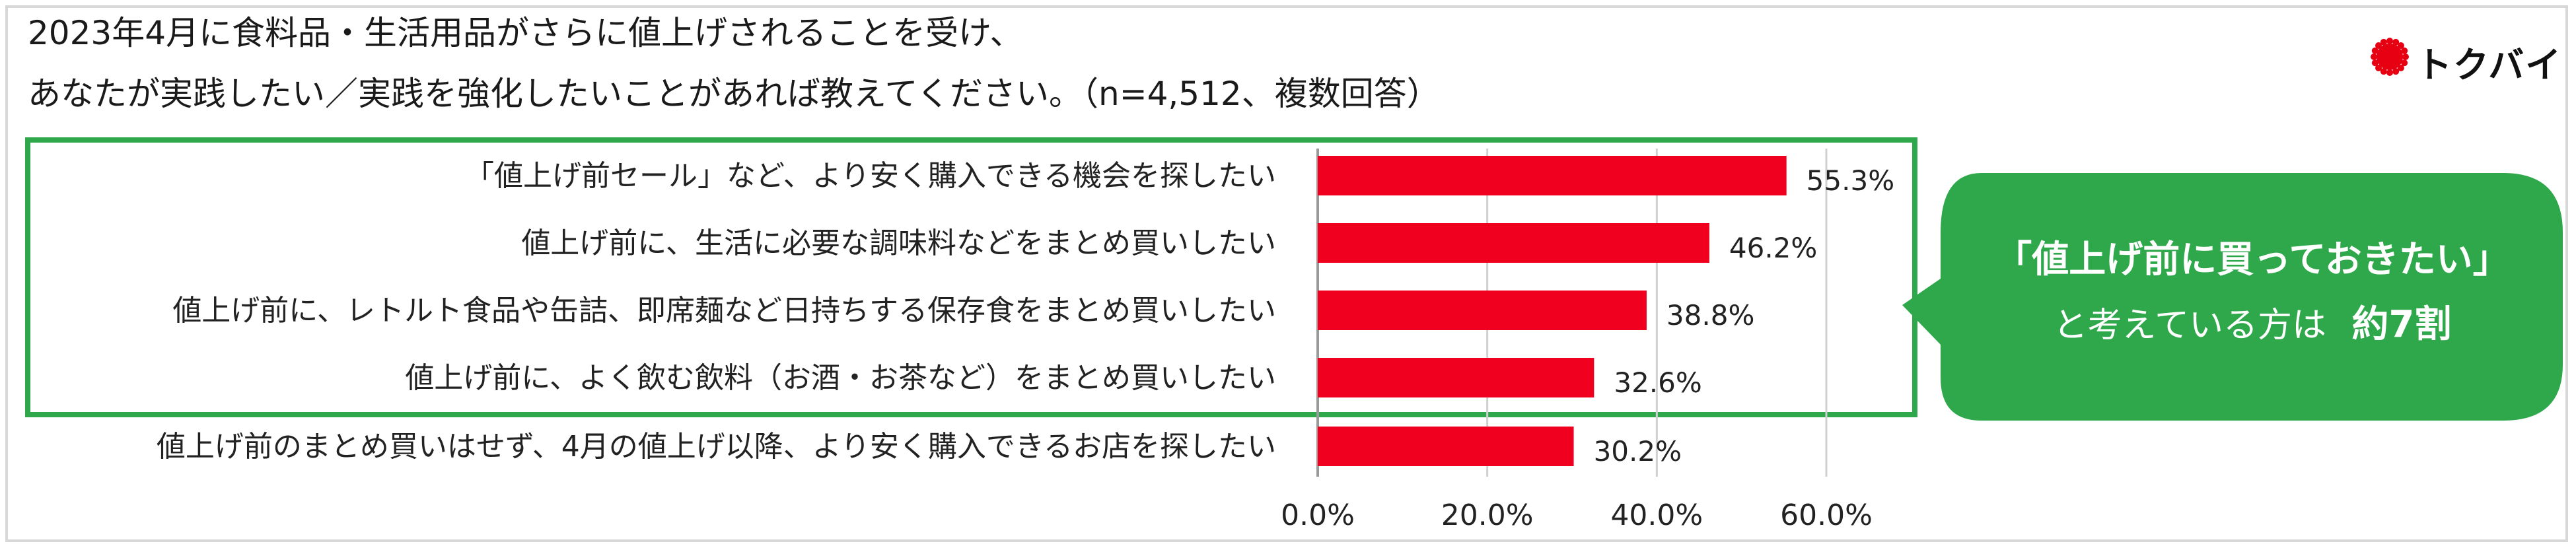 The width and height of the screenshot is (2576, 550). What do you see at coordinates (1488, 515) in the screenshot?
I see `x-tick-label: 20.0%` at bounding box center [1488, 515].